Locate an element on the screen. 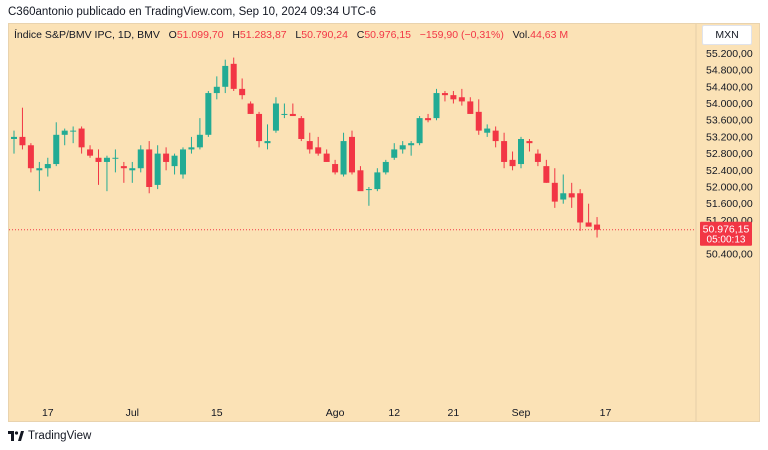 This screenshot has height=450, width=768. currency-button: MXN is located at coordinates (727, 35).